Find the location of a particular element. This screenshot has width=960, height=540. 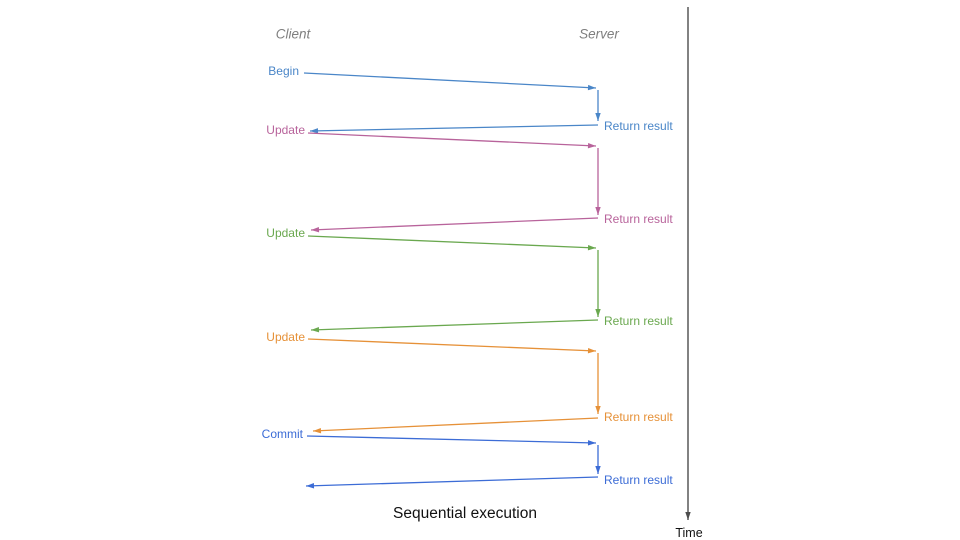

return-result-label-2: Return result is located at coordinates (638, 321).